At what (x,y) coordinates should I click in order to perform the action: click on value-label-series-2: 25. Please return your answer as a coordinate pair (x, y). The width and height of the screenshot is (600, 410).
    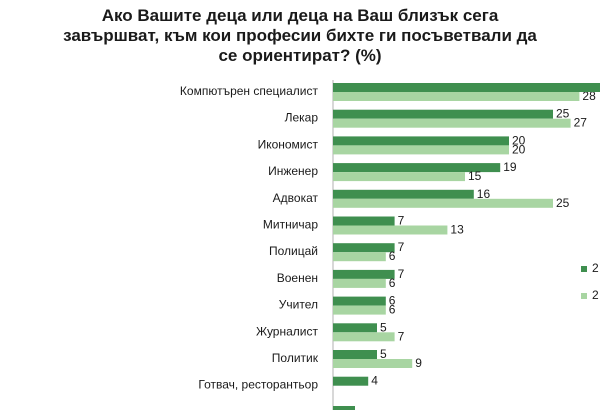
    Looking at the image, I should click on (563, 203).